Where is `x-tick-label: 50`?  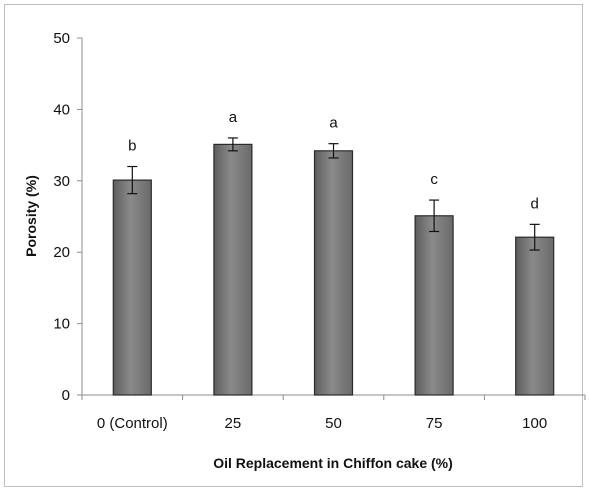 x-tick-label: 50 is located at coordinates (333, 423).